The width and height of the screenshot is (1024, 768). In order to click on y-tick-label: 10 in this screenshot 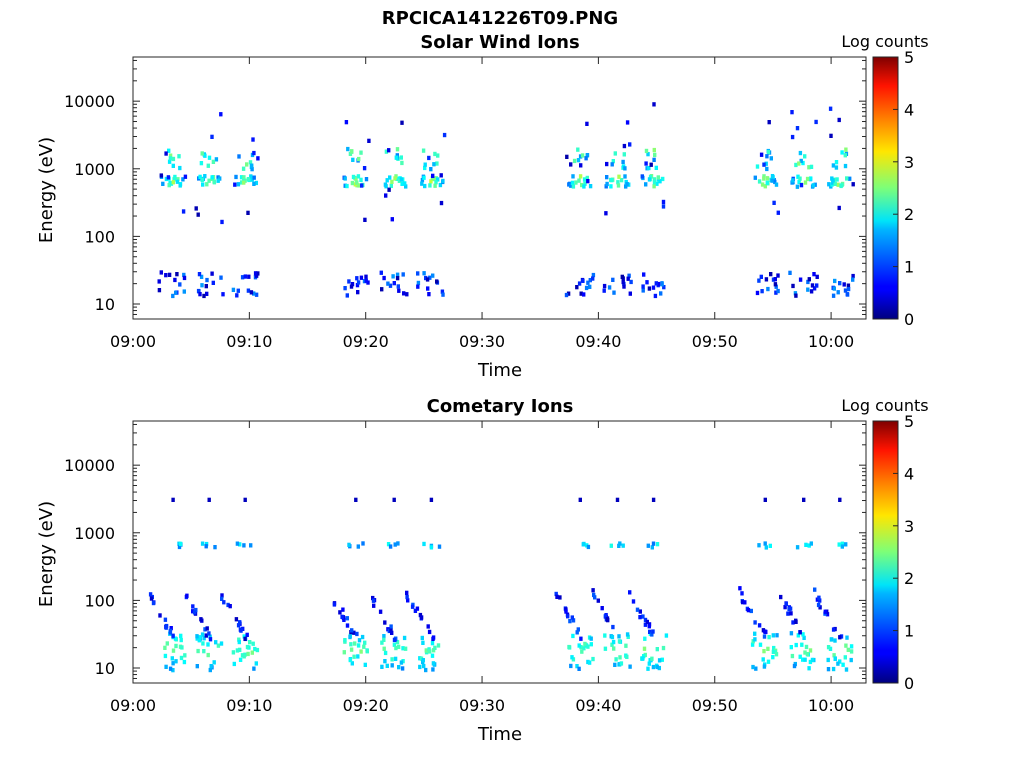, I will do `click(105, 304)`.